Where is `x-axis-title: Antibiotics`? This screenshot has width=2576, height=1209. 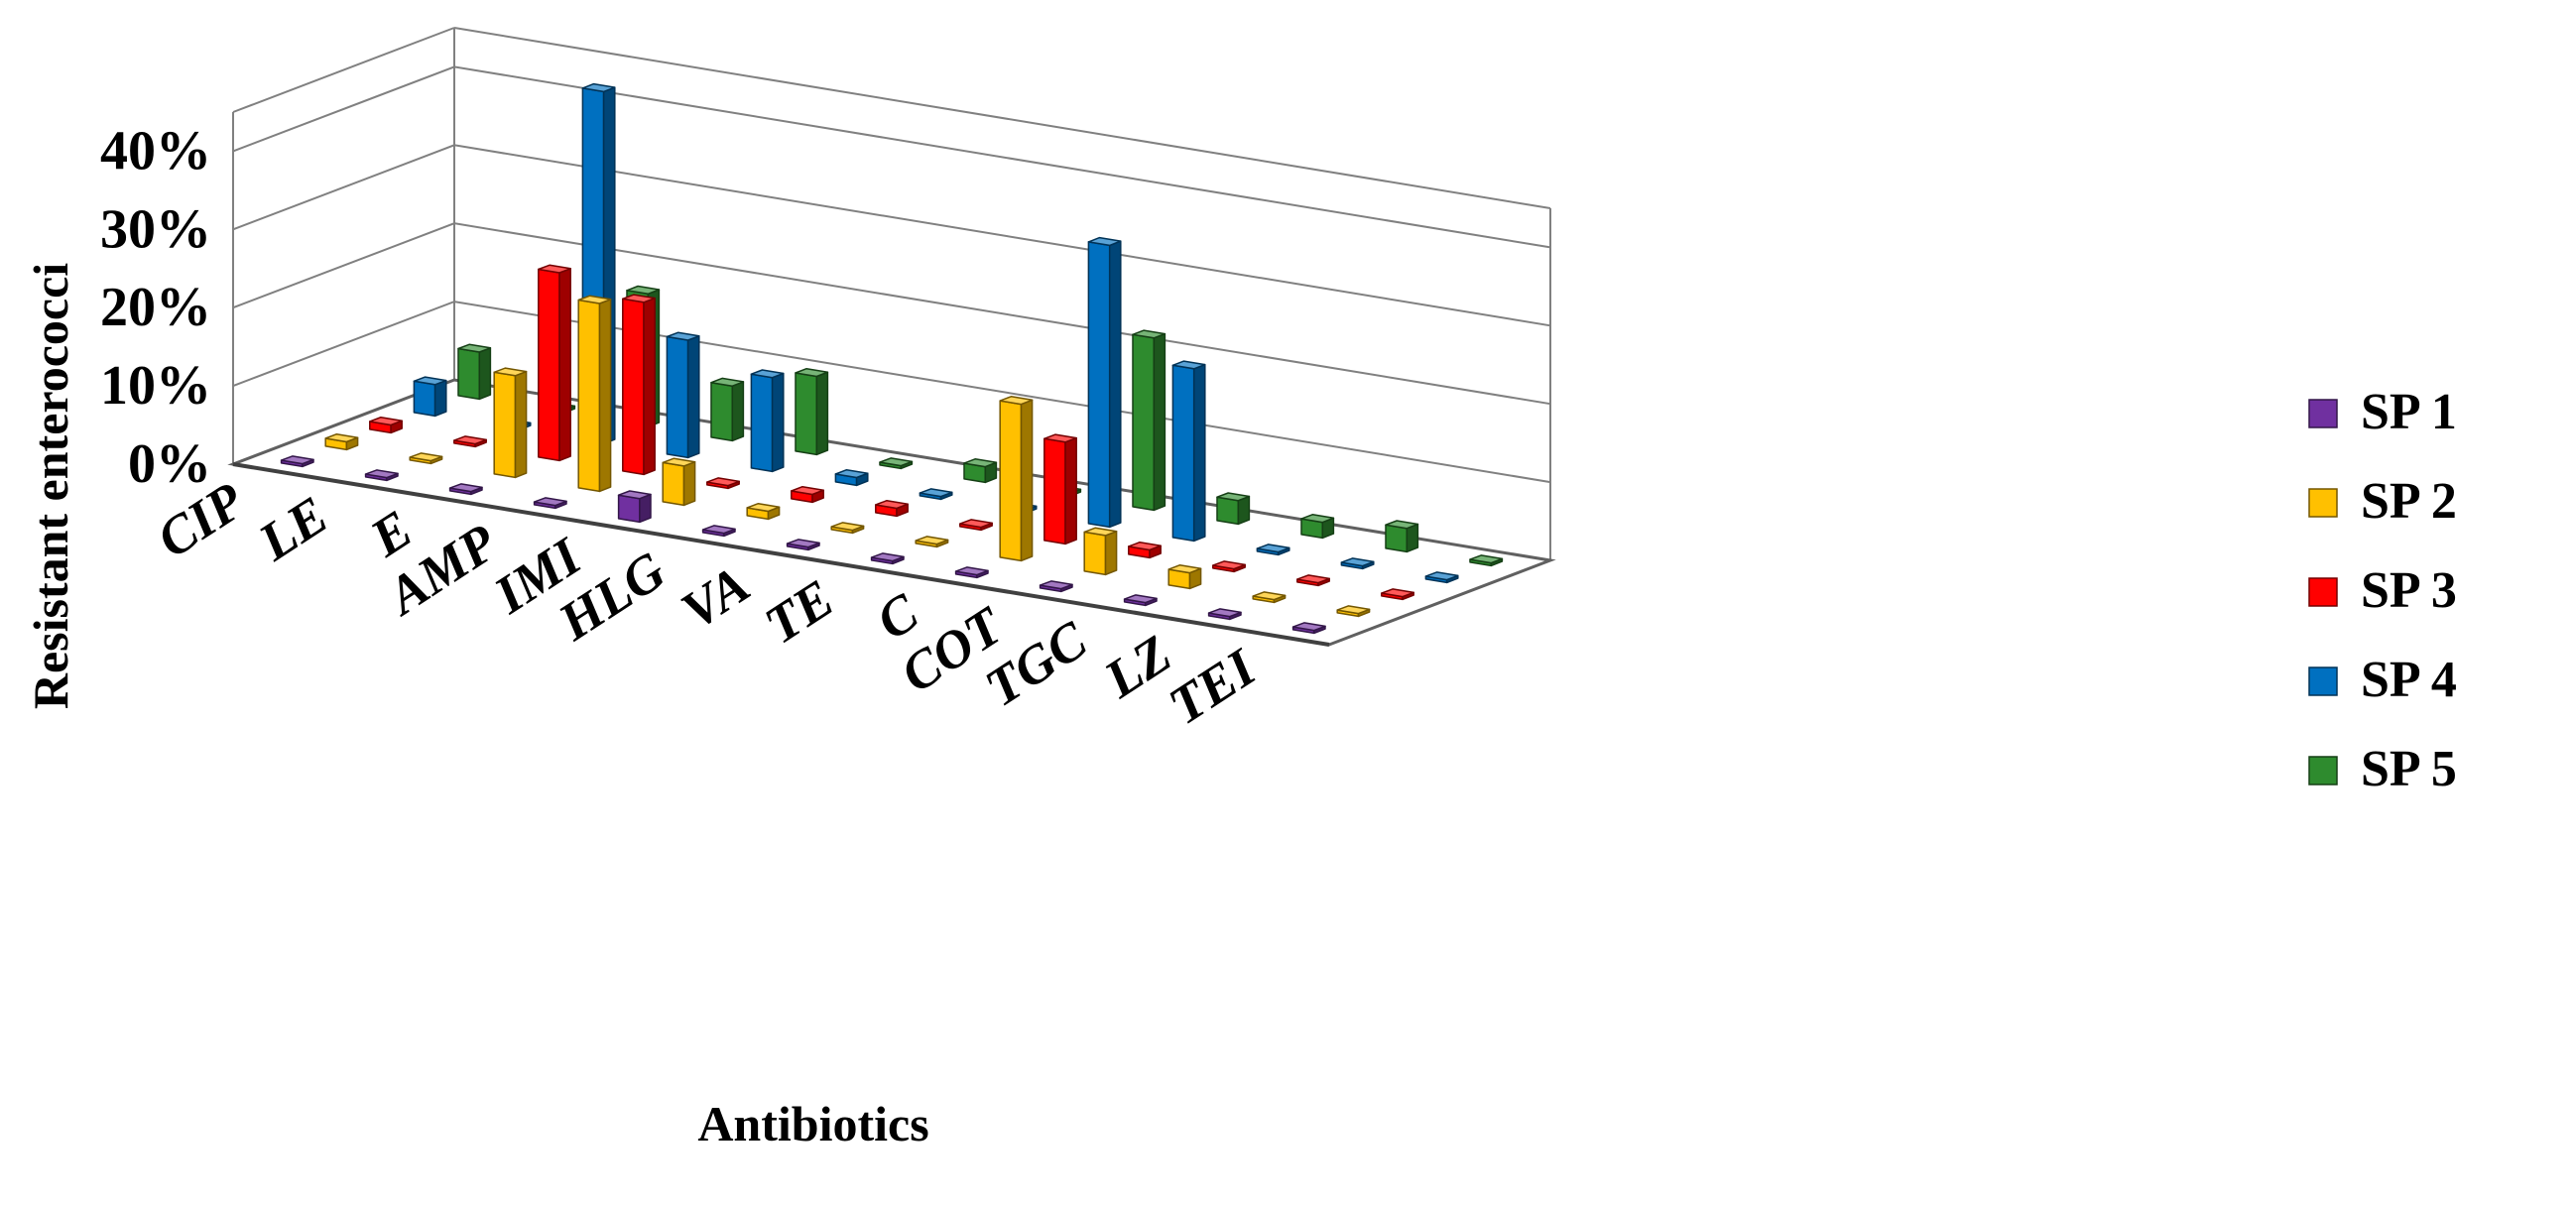
x-axis-title: Antibiotics is located at coordinates (812, 1123).